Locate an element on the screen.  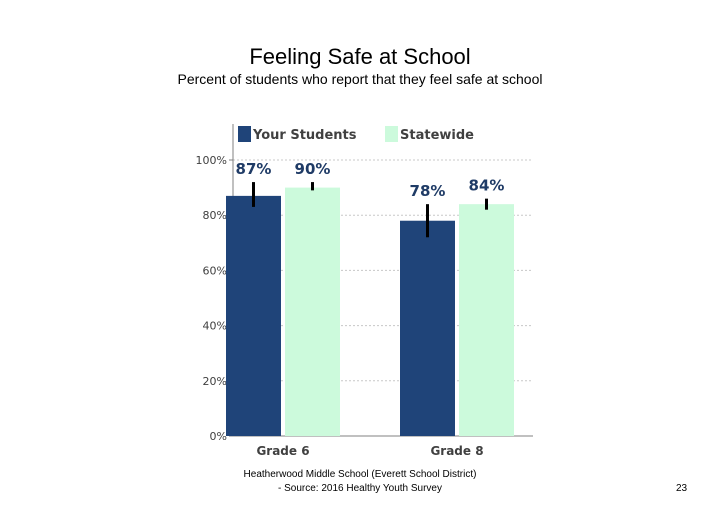
legend: Your Students Statewide is located at coordinates (356, 134).